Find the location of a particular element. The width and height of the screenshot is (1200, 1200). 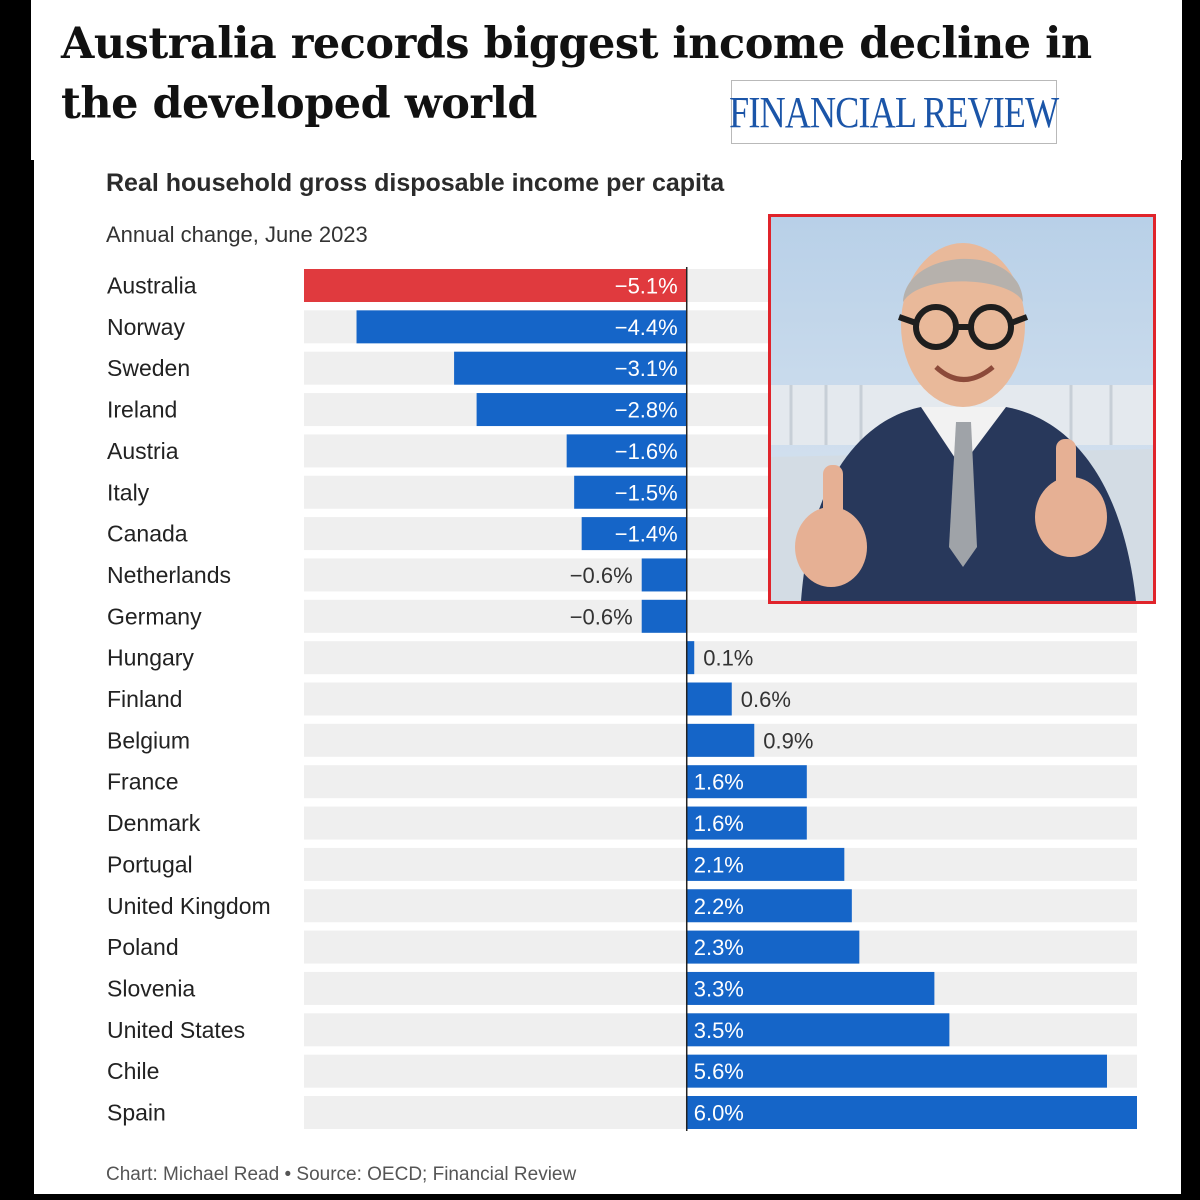

value-label: −5.1% is located at coordinates (646, 286).